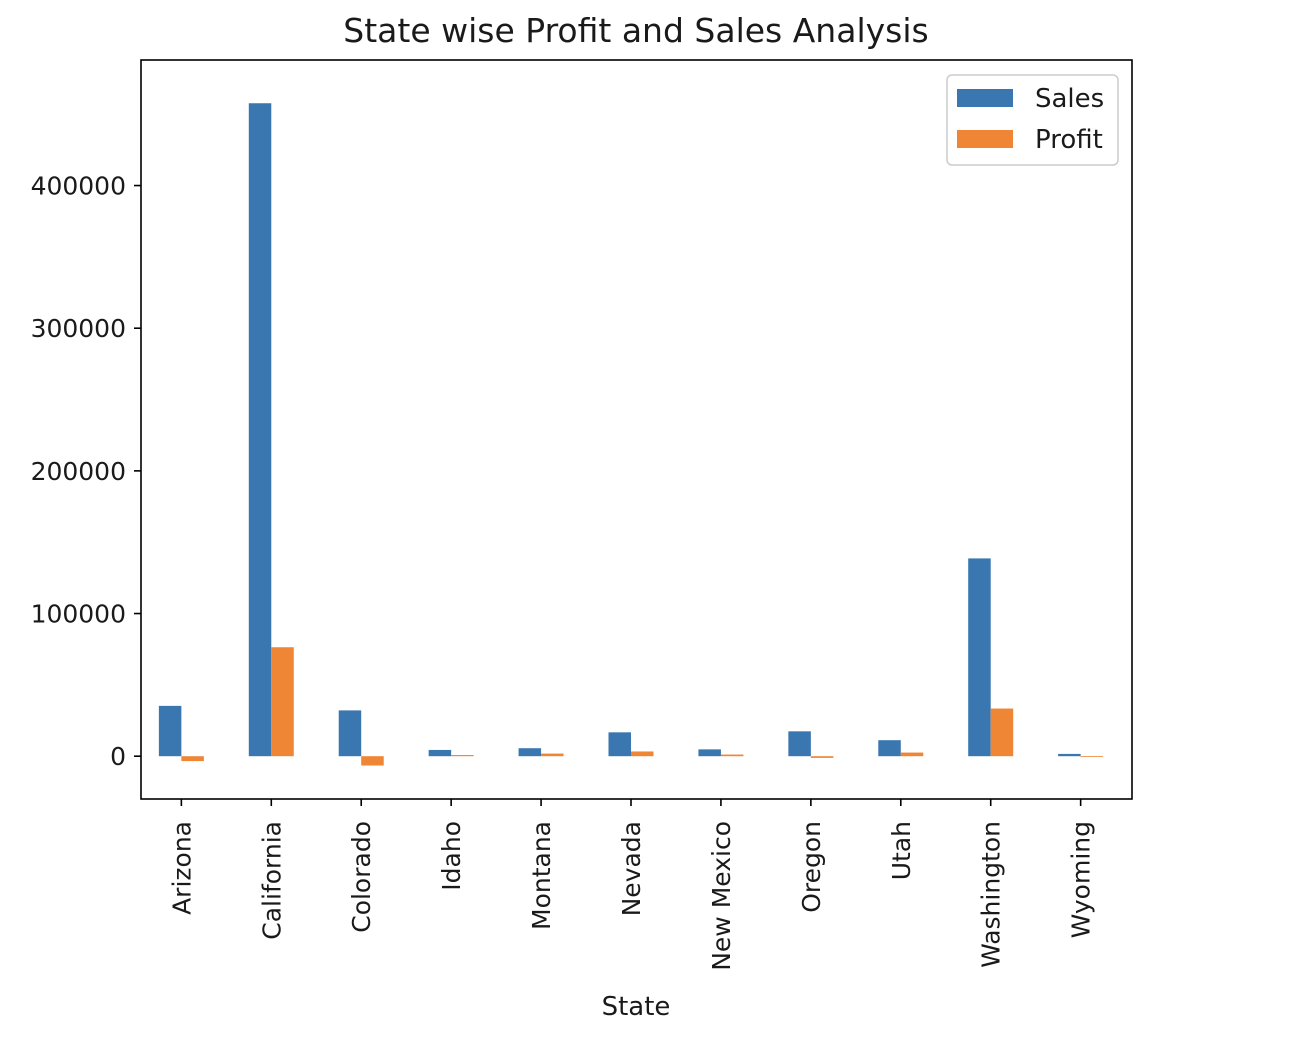 The image size is (1310, 1041). Describe the element at coordinates (889, 748) in the screenshot. I see `bar-sales-utah` at that location.